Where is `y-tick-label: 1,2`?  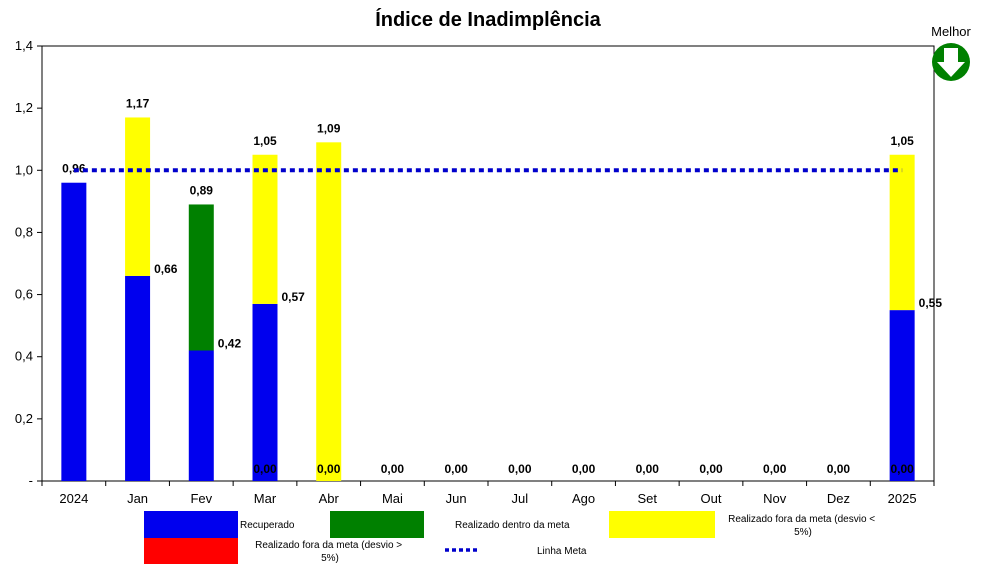 y-tick-label: 1,2 is located at coordinates (24, 107).